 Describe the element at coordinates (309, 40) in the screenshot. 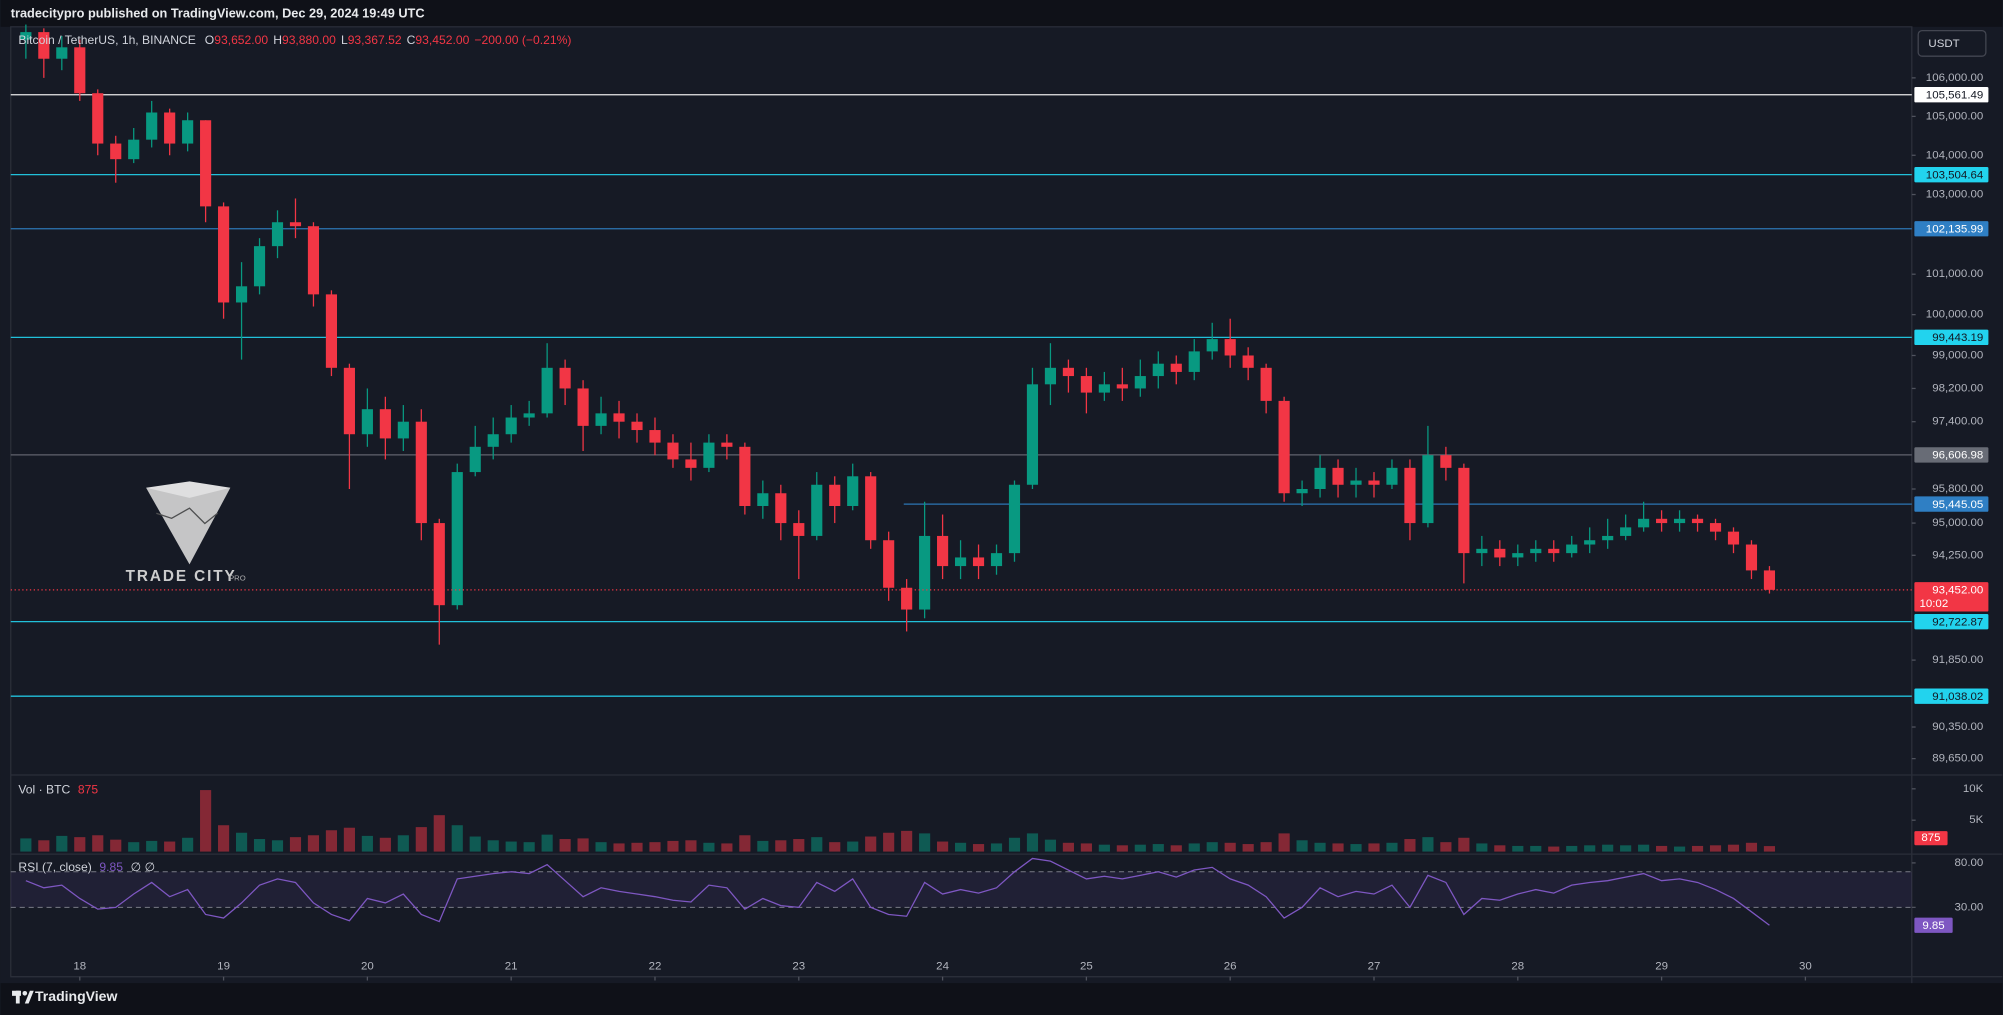

I see `ohlc-value: 93,880.00` at that location.